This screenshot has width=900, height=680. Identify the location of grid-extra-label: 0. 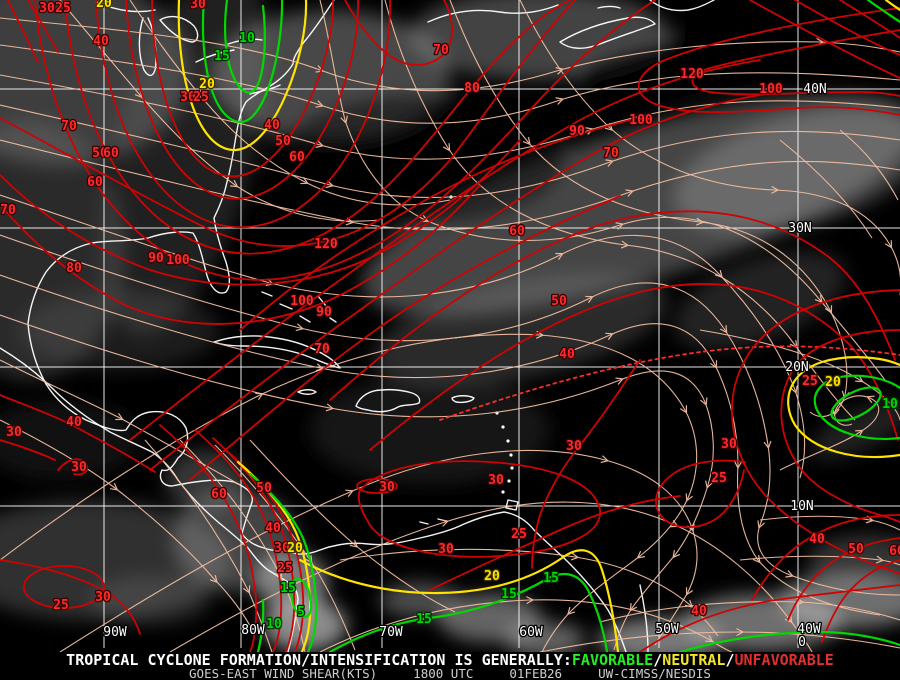
(802, 642).